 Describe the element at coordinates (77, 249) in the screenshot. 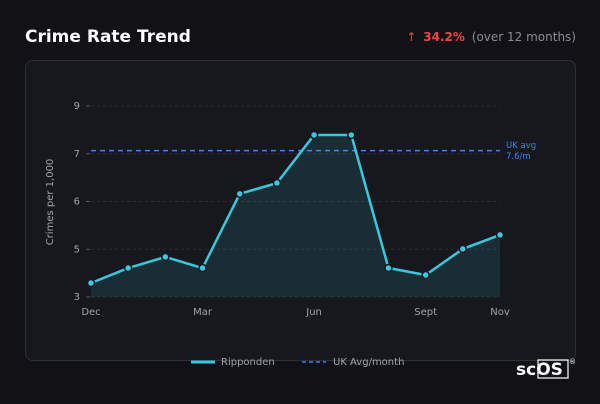

I see `y-tick-label: 5` at that location.